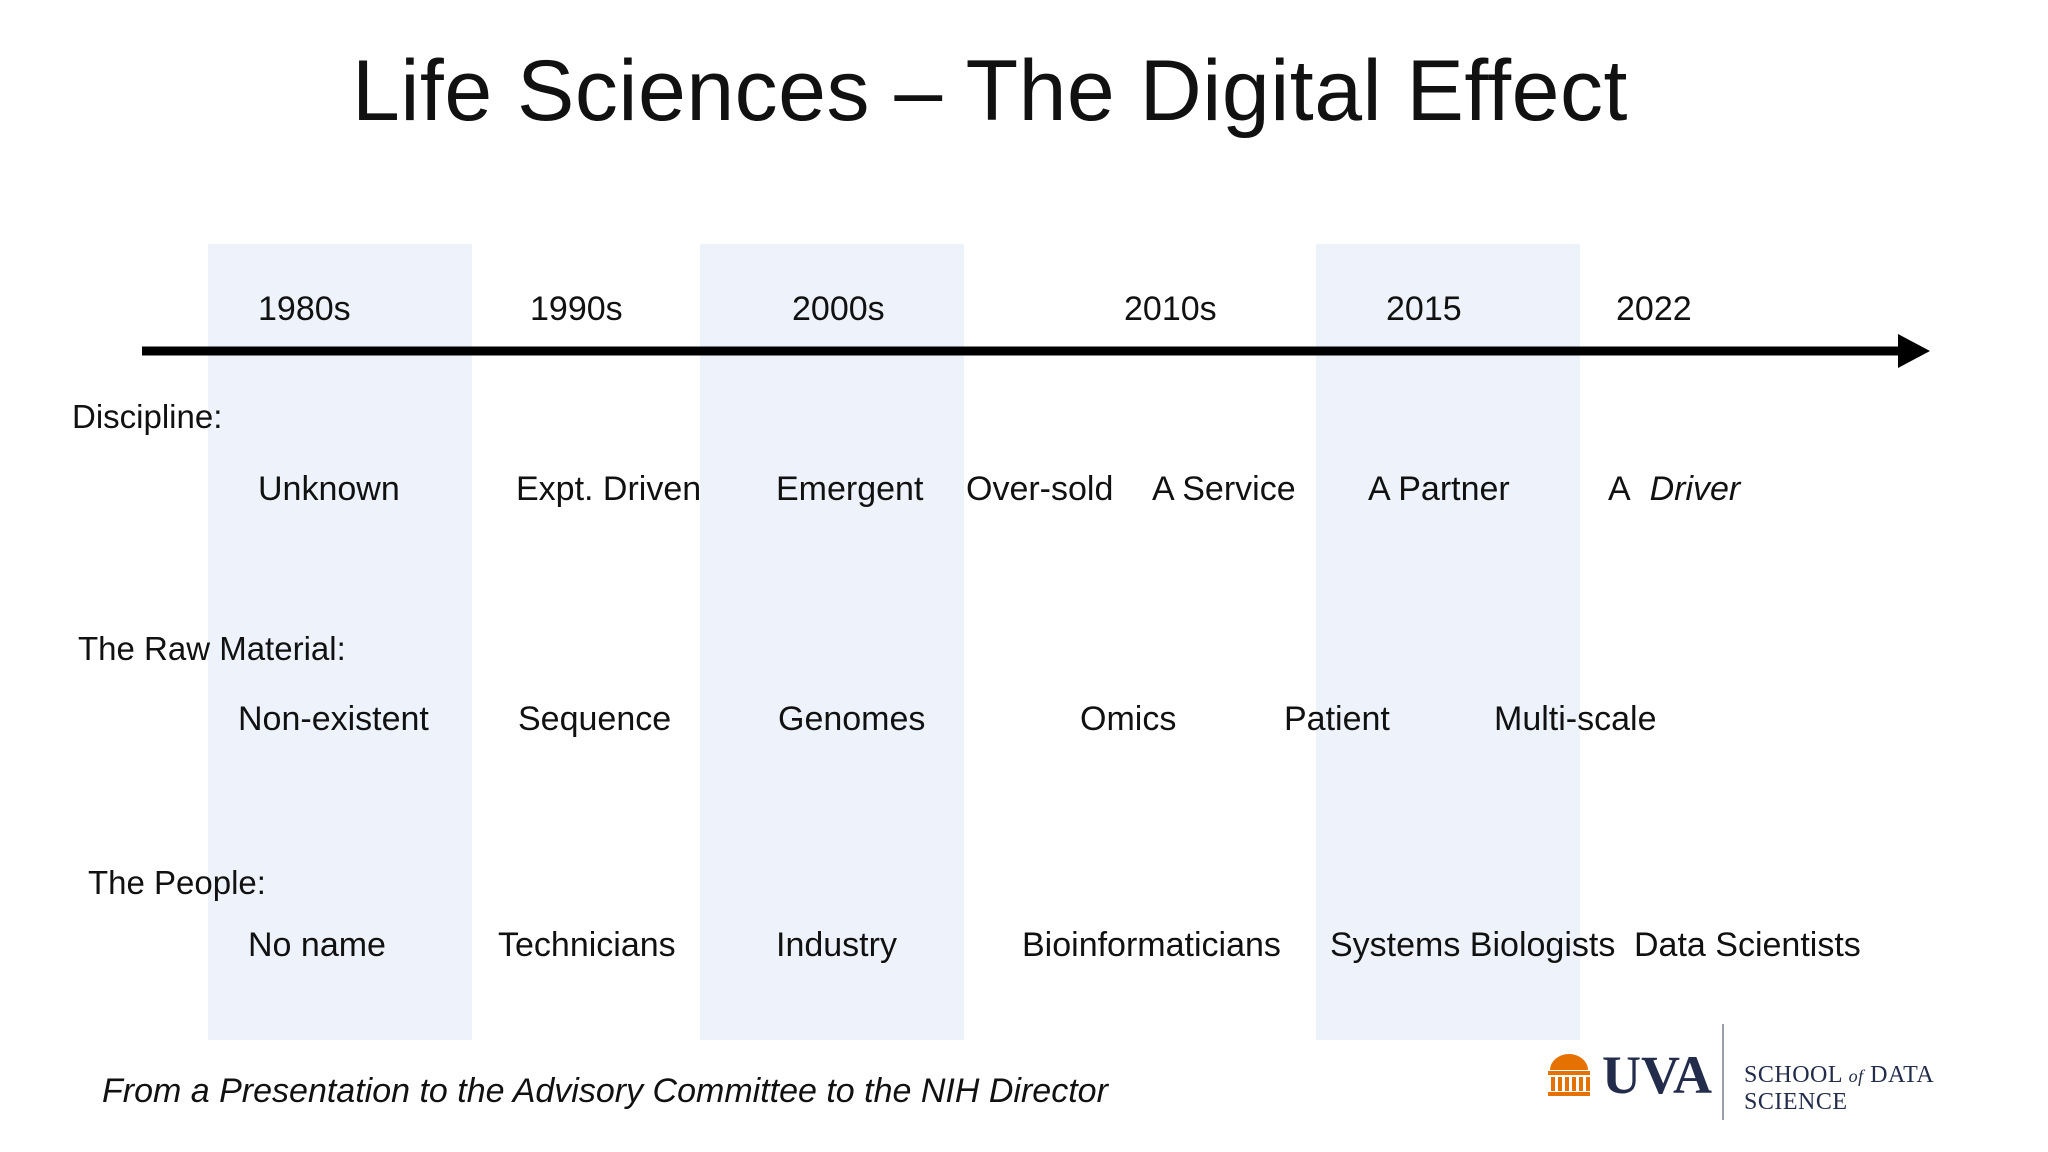 The height and width of the screenshot is (1152, 2048). Describe the element at coordinates (1723, 1072) in the screenshot. I see `logo-divider` at that location.